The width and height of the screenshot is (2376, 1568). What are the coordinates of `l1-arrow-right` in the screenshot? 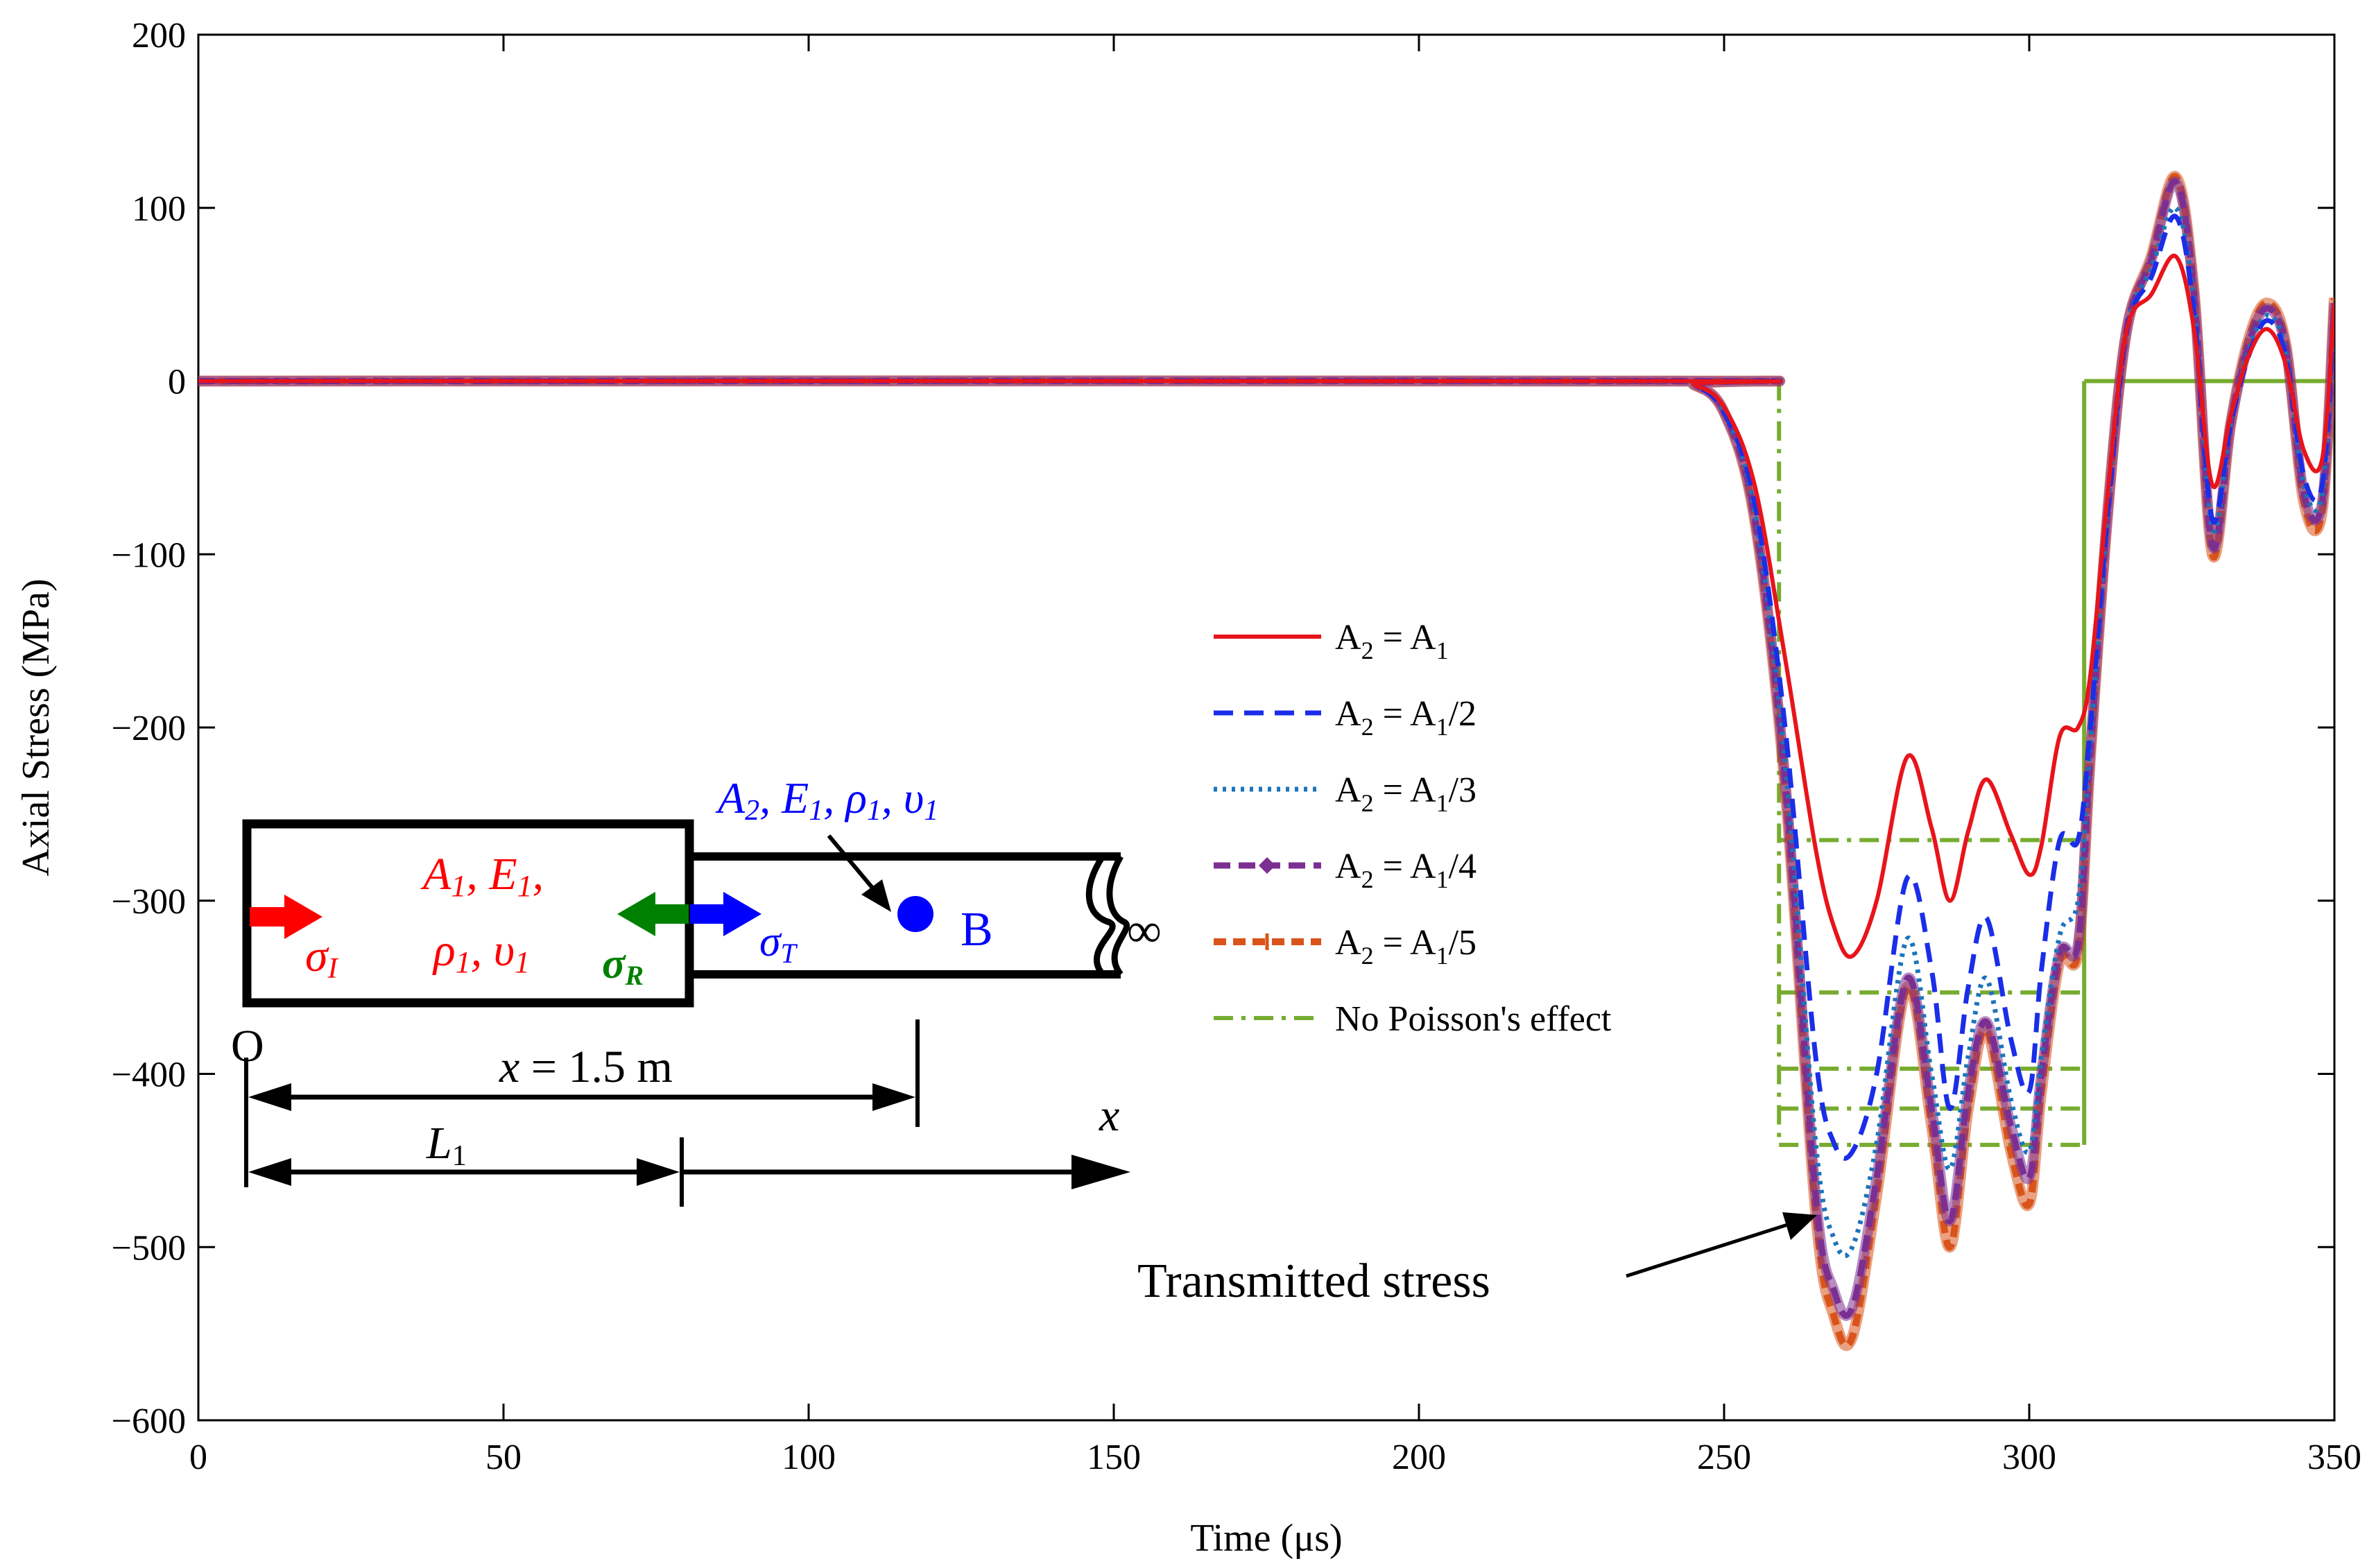 It's located at (658, 1172).